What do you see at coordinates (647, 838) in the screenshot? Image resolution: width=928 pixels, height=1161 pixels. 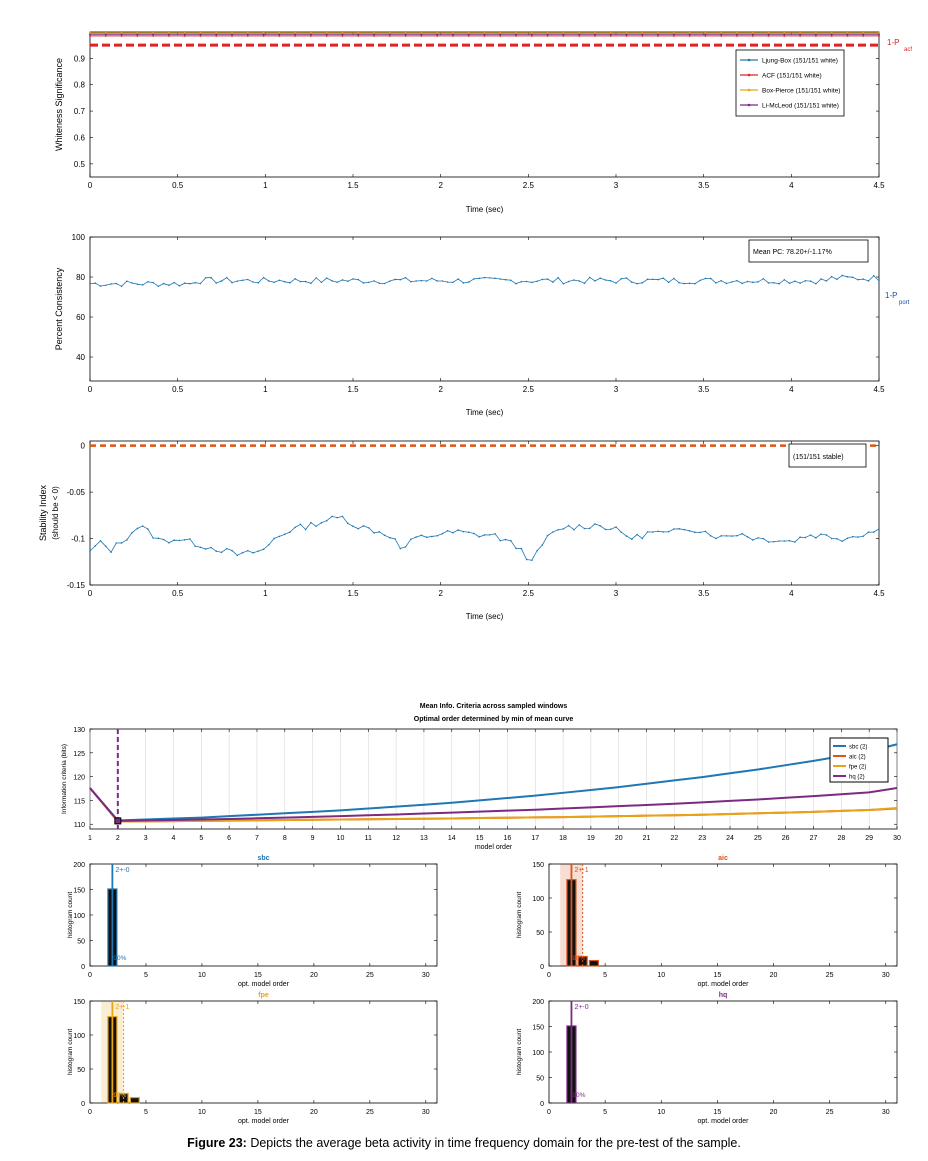 I see `criteria-xtick-label: 21` at bounding box center [647, 838].